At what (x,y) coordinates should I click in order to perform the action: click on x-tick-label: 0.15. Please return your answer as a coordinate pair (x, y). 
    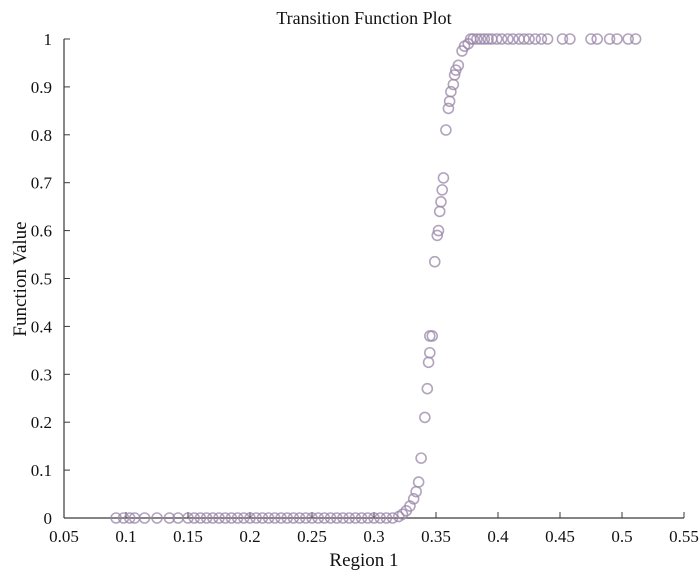
    Looking at the image, I should click on (188, 536).